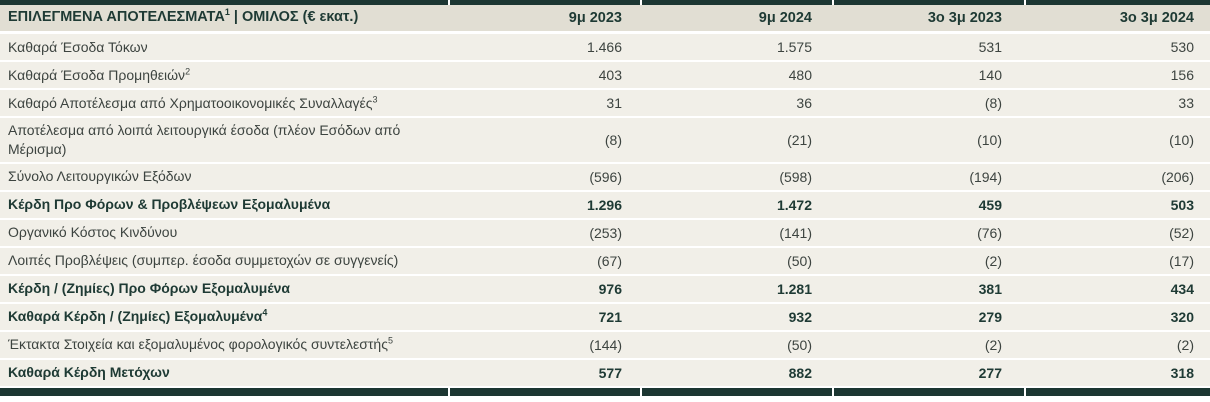 This screenshot has width=1210, height=402. I want to click on row-value: 33, so click(1186, 103).